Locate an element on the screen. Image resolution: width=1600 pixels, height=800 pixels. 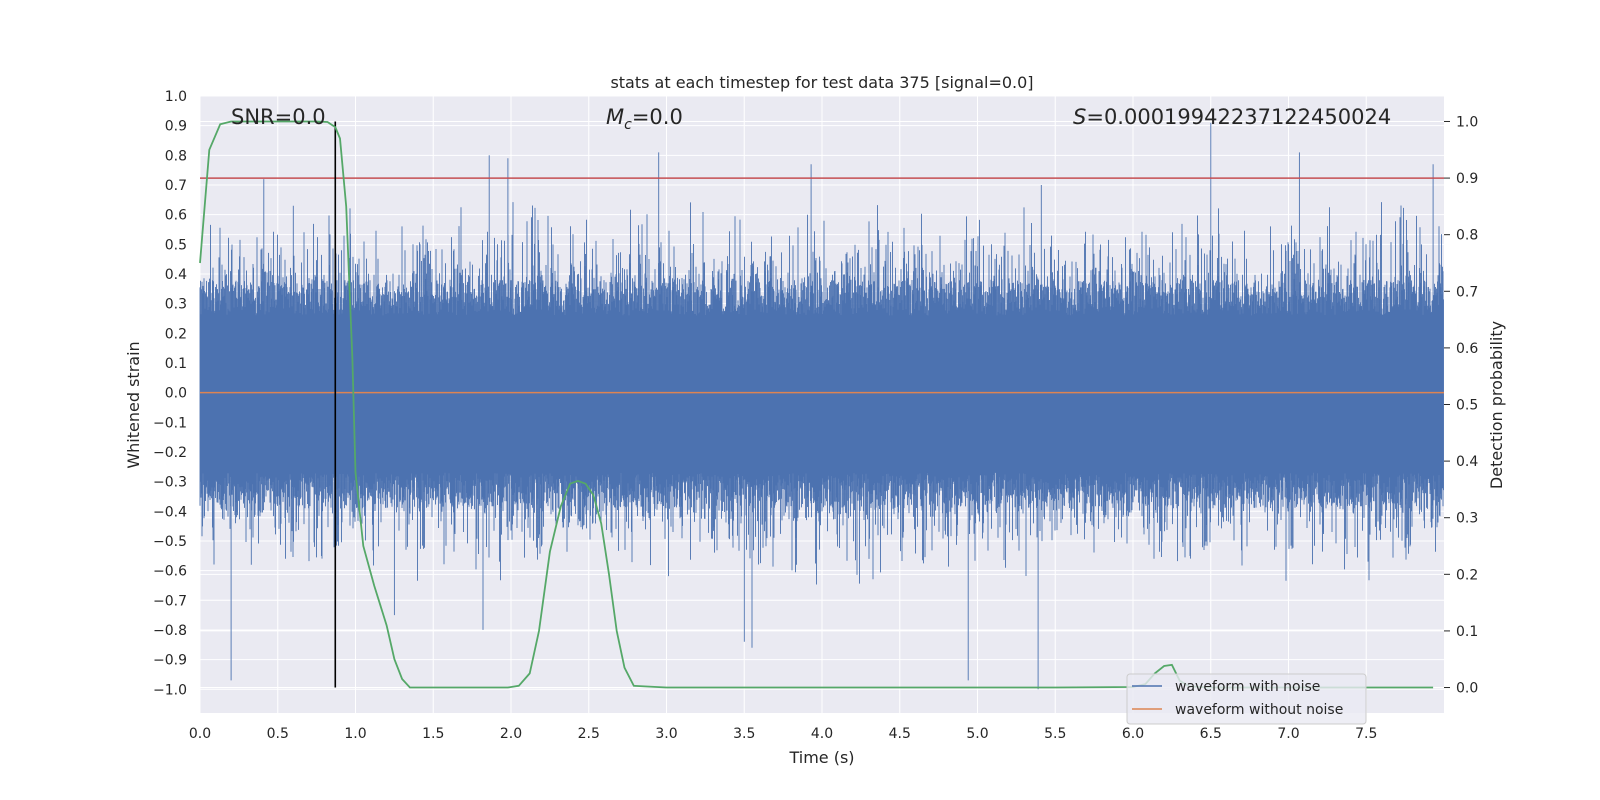
x-tick-label: 5.0 is located at coordinates (977, 734).